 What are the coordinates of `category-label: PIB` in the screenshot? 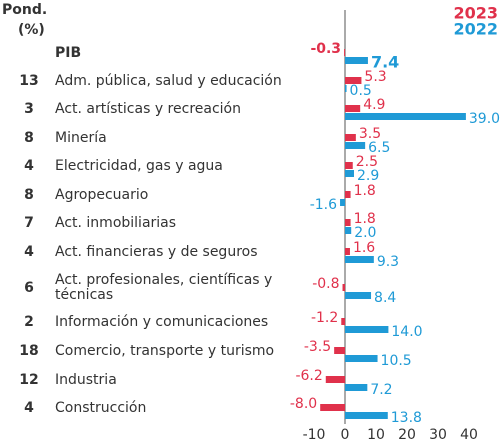 It's located at (68, 53).